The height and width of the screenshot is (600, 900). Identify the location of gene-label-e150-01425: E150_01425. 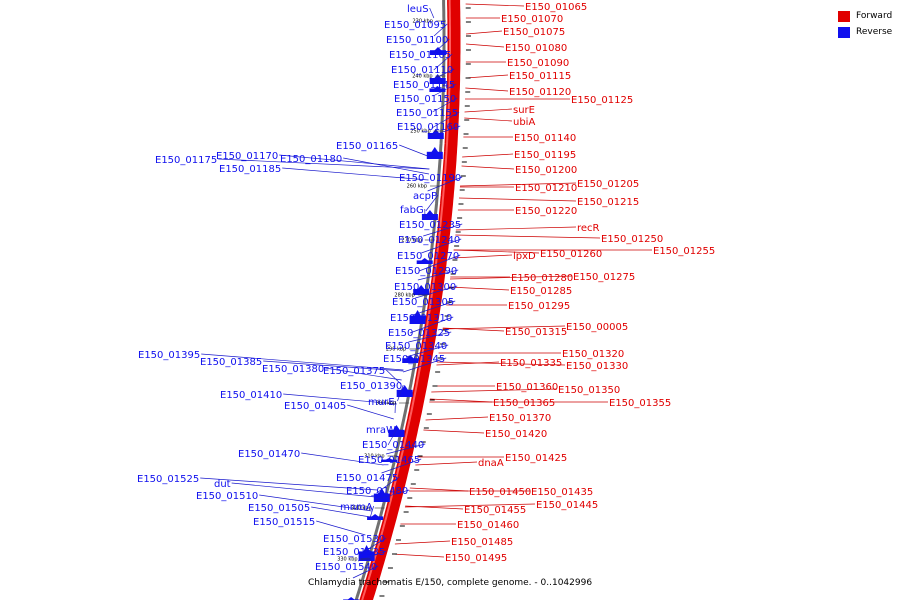
(536, 458).